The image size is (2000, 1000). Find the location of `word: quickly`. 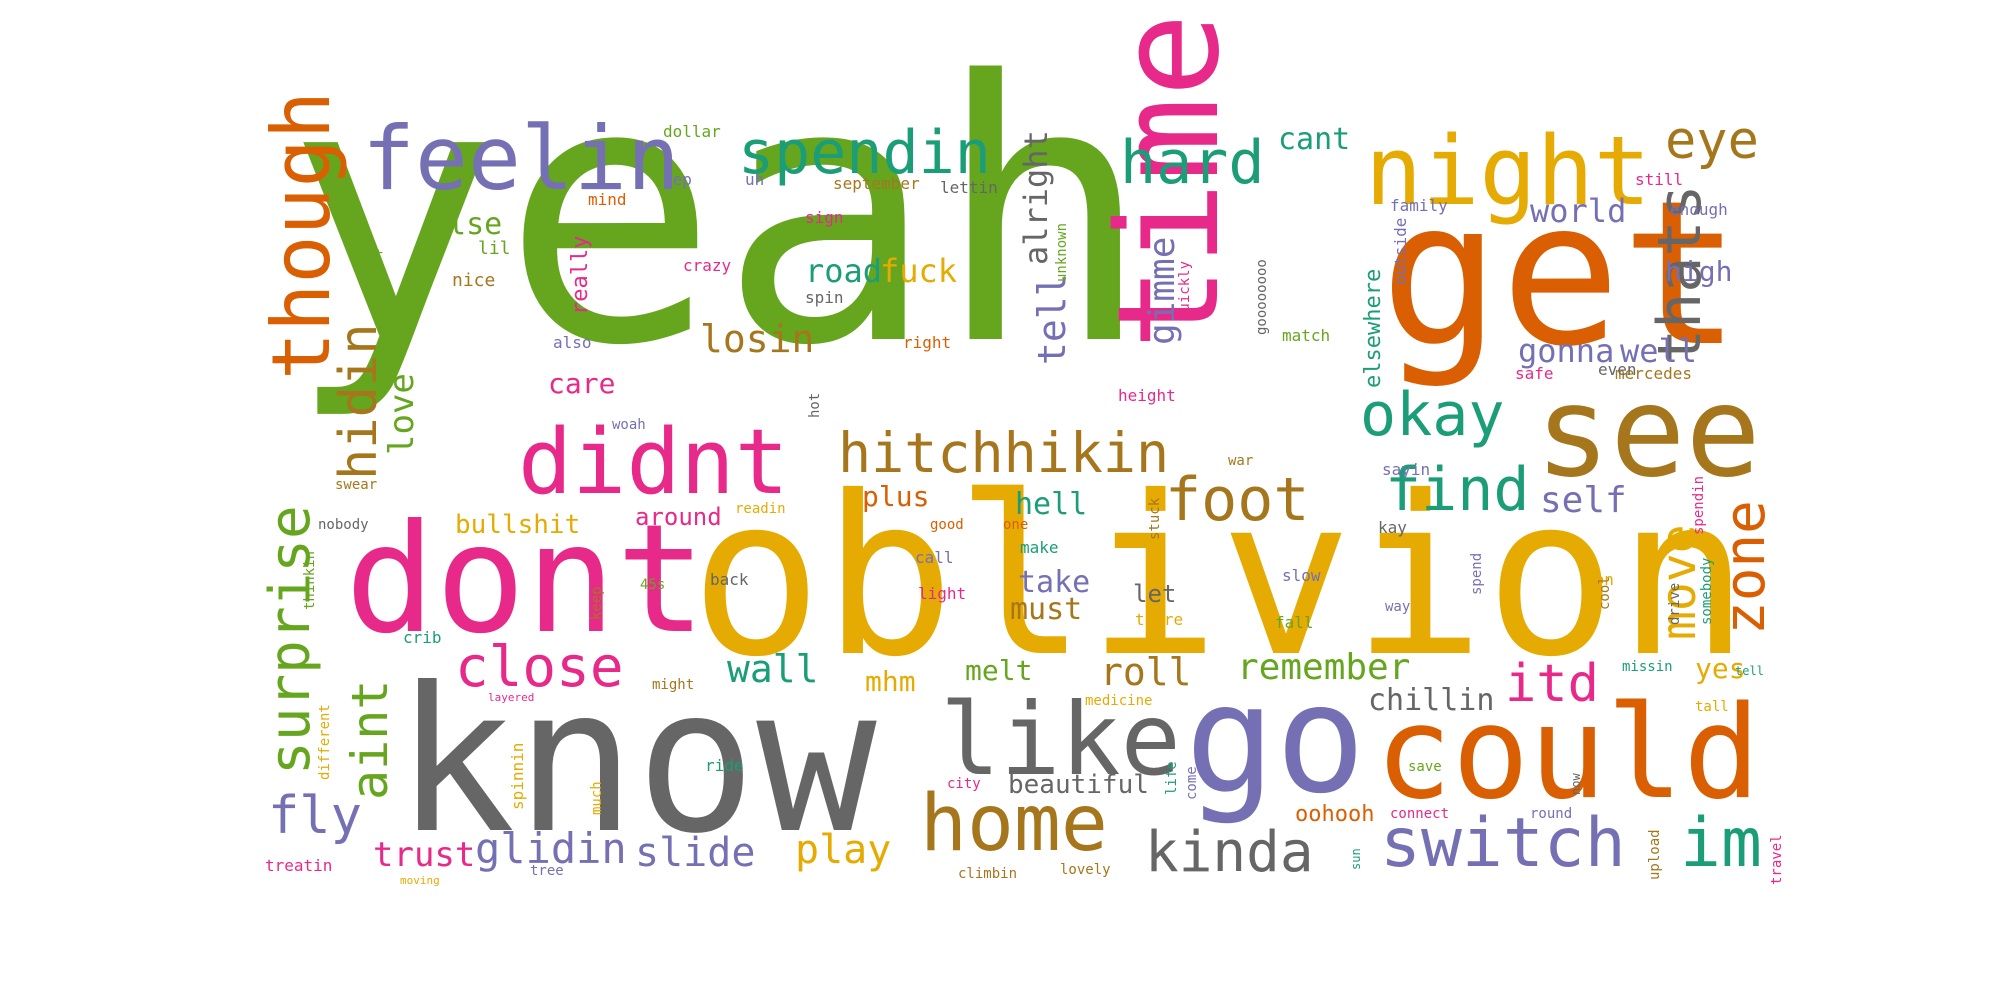

word: quickly is located at coordinates (1185, 290).